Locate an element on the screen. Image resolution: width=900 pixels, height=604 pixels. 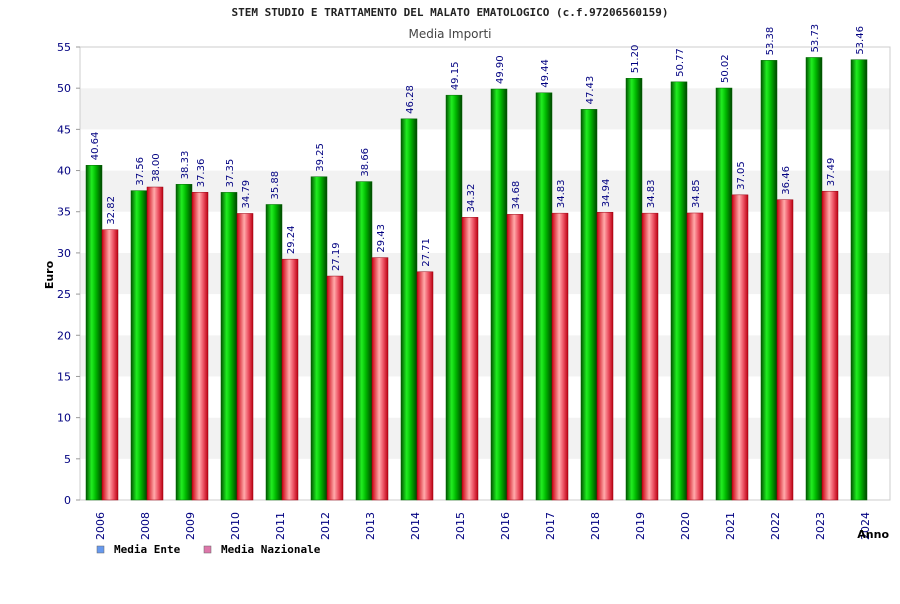
x-axis-label: Anno is located at coordinates (873, 534).